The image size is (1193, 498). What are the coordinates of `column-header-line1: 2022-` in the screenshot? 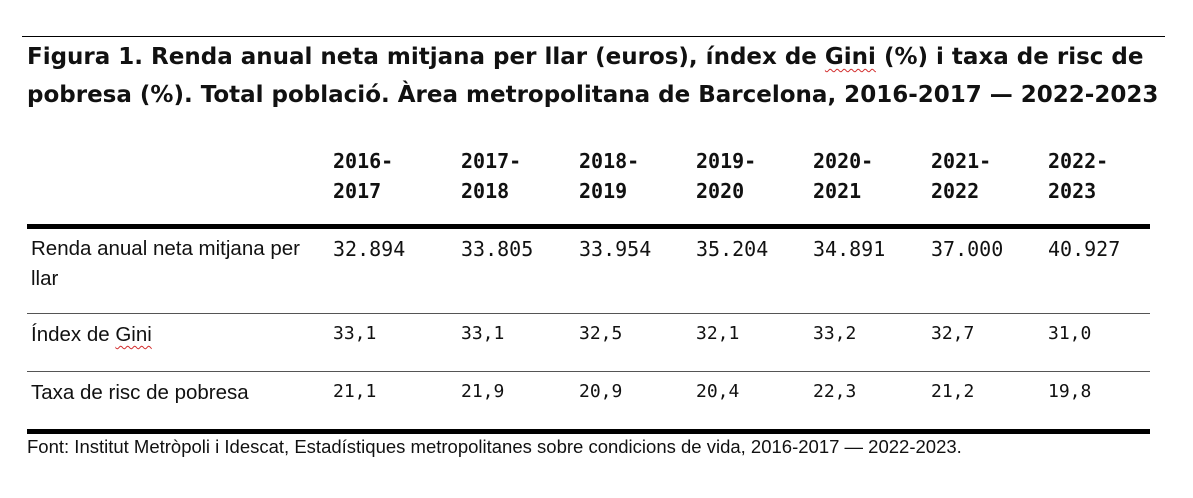 It's located at (1078, 161).